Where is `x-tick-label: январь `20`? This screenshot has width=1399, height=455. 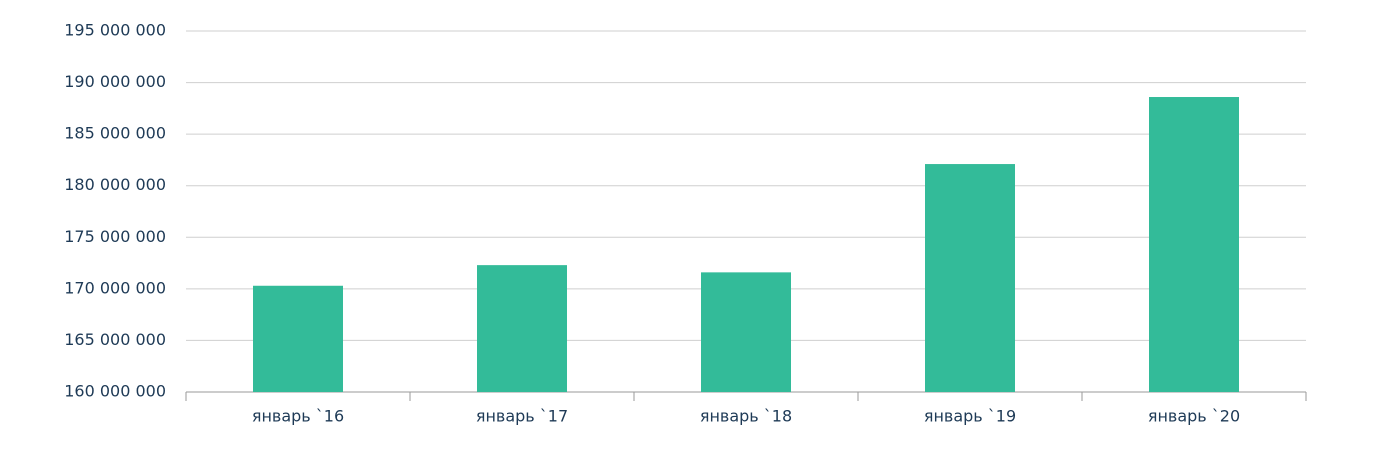
x-tick-label: январь `20 is located at coordinates (1194, 416).